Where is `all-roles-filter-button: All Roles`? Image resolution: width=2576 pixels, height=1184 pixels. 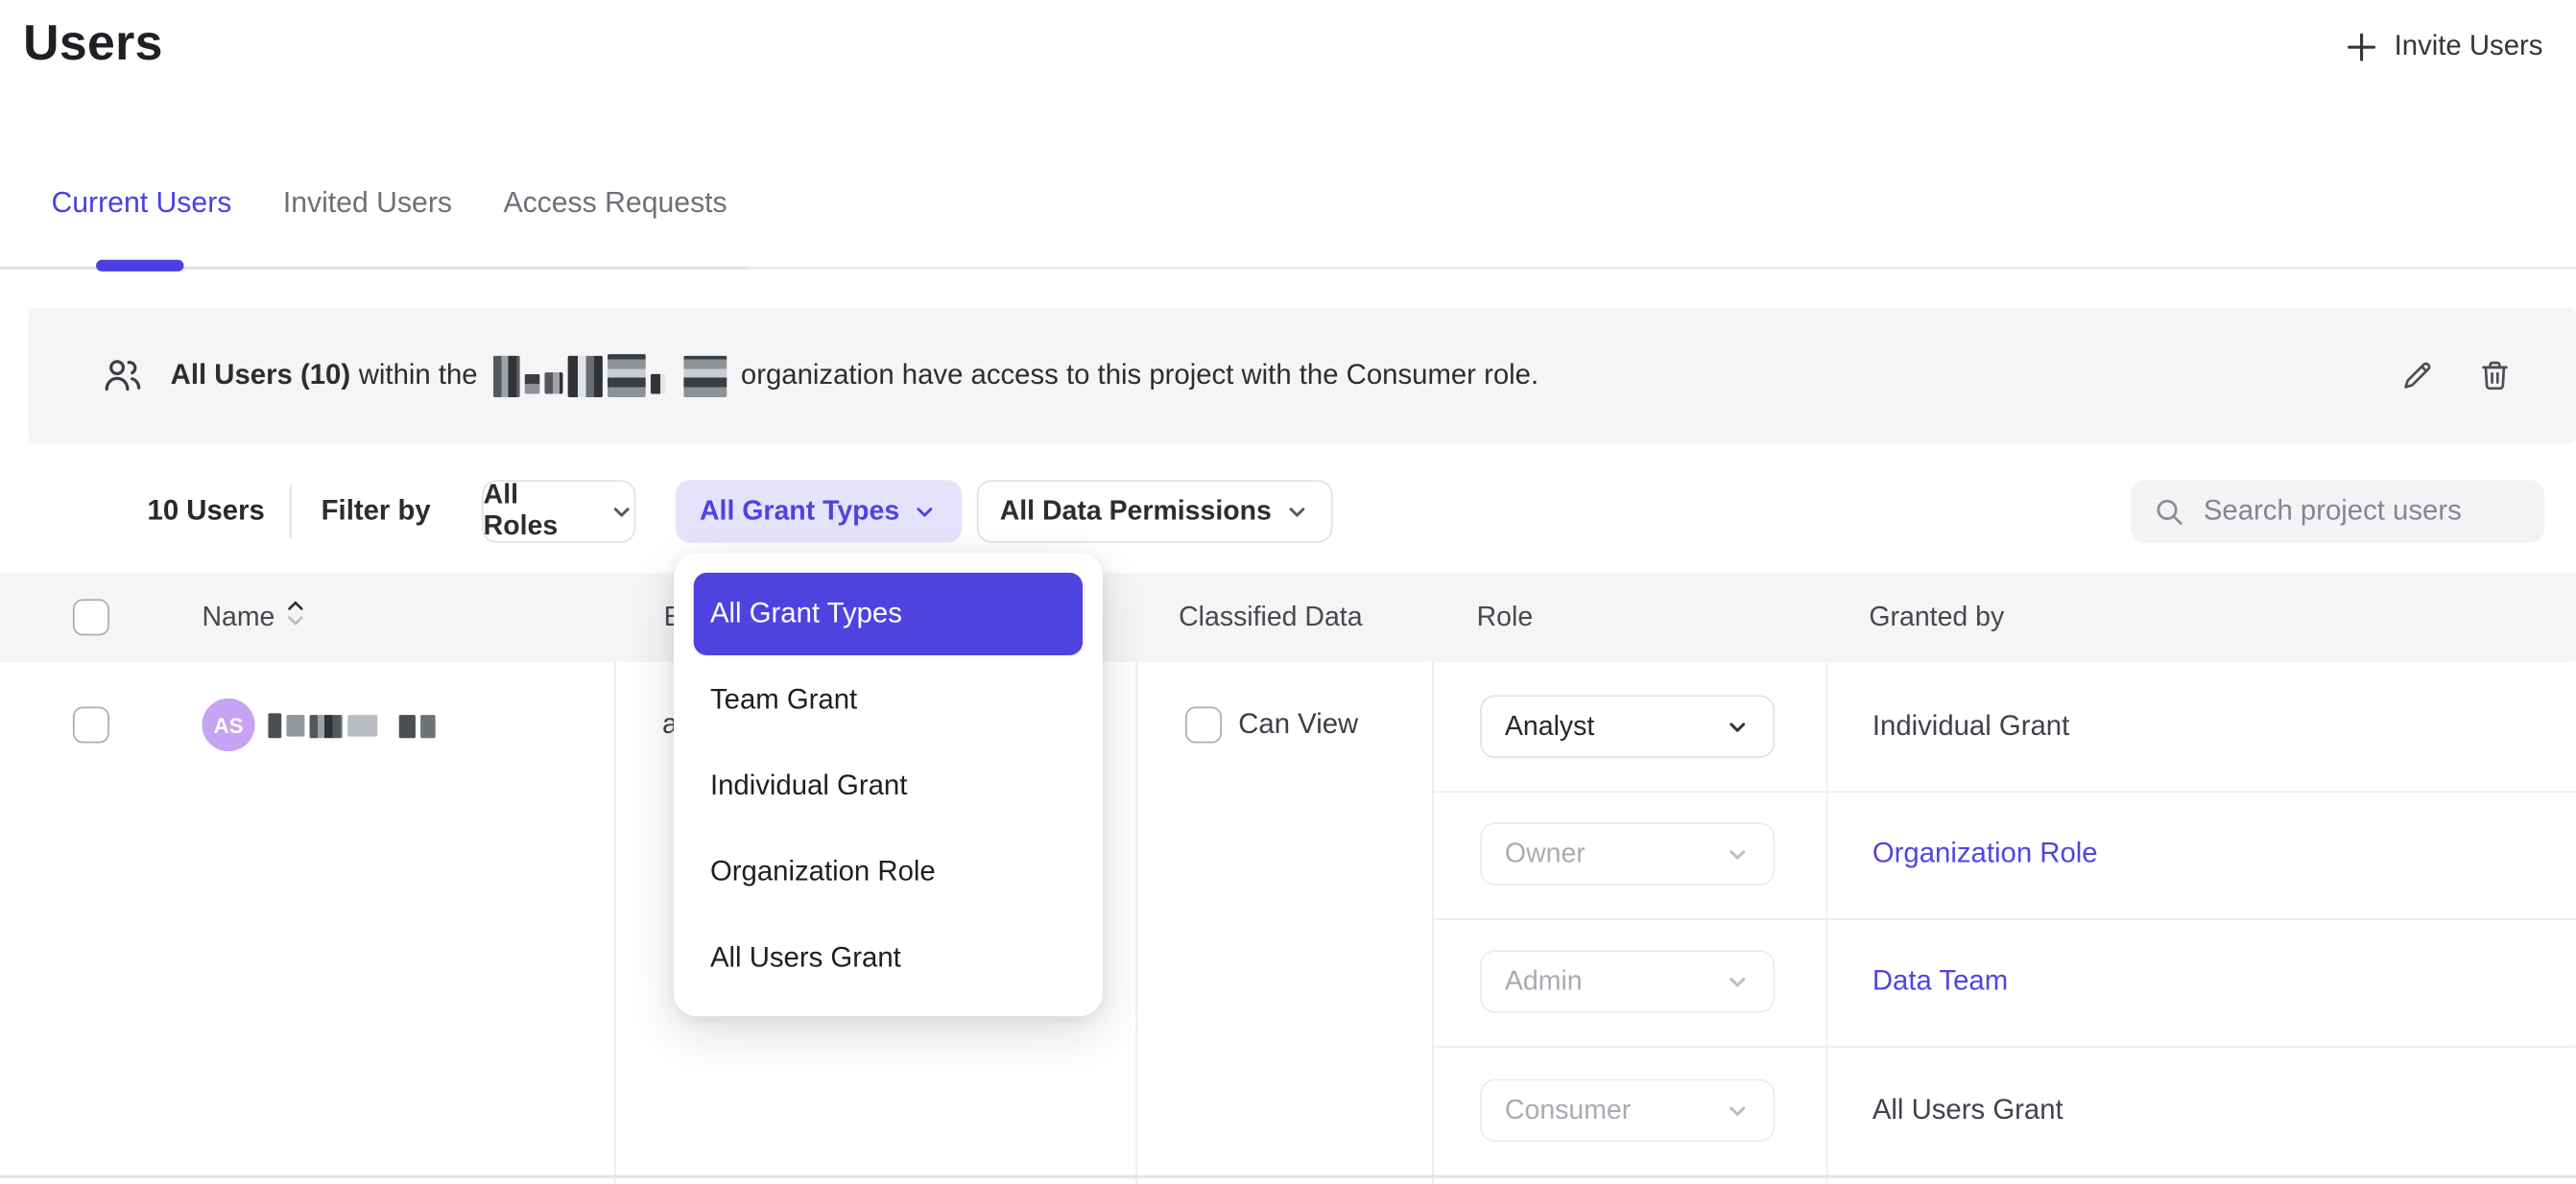 all-roles-filter-button: All Roles is located at coordinates (558, 511).